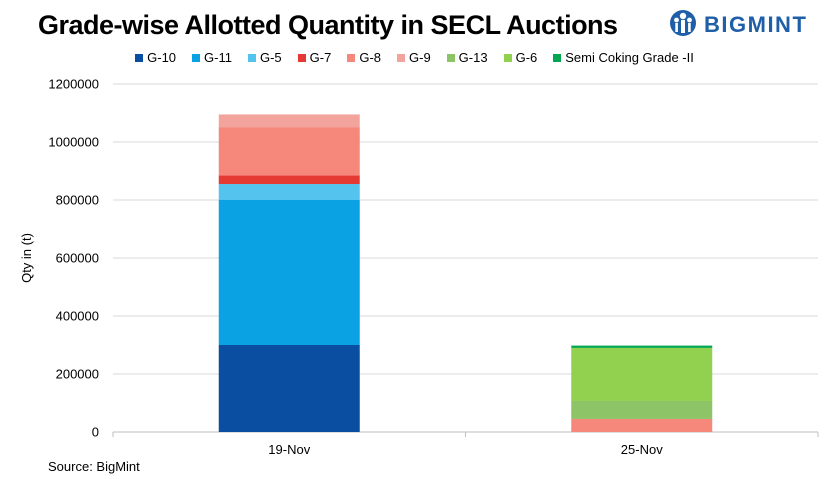 Image resolution: width=829 pixels, height=479 pixels. I want to click on y-axis-title: Qty in (t), so click(26, 258).